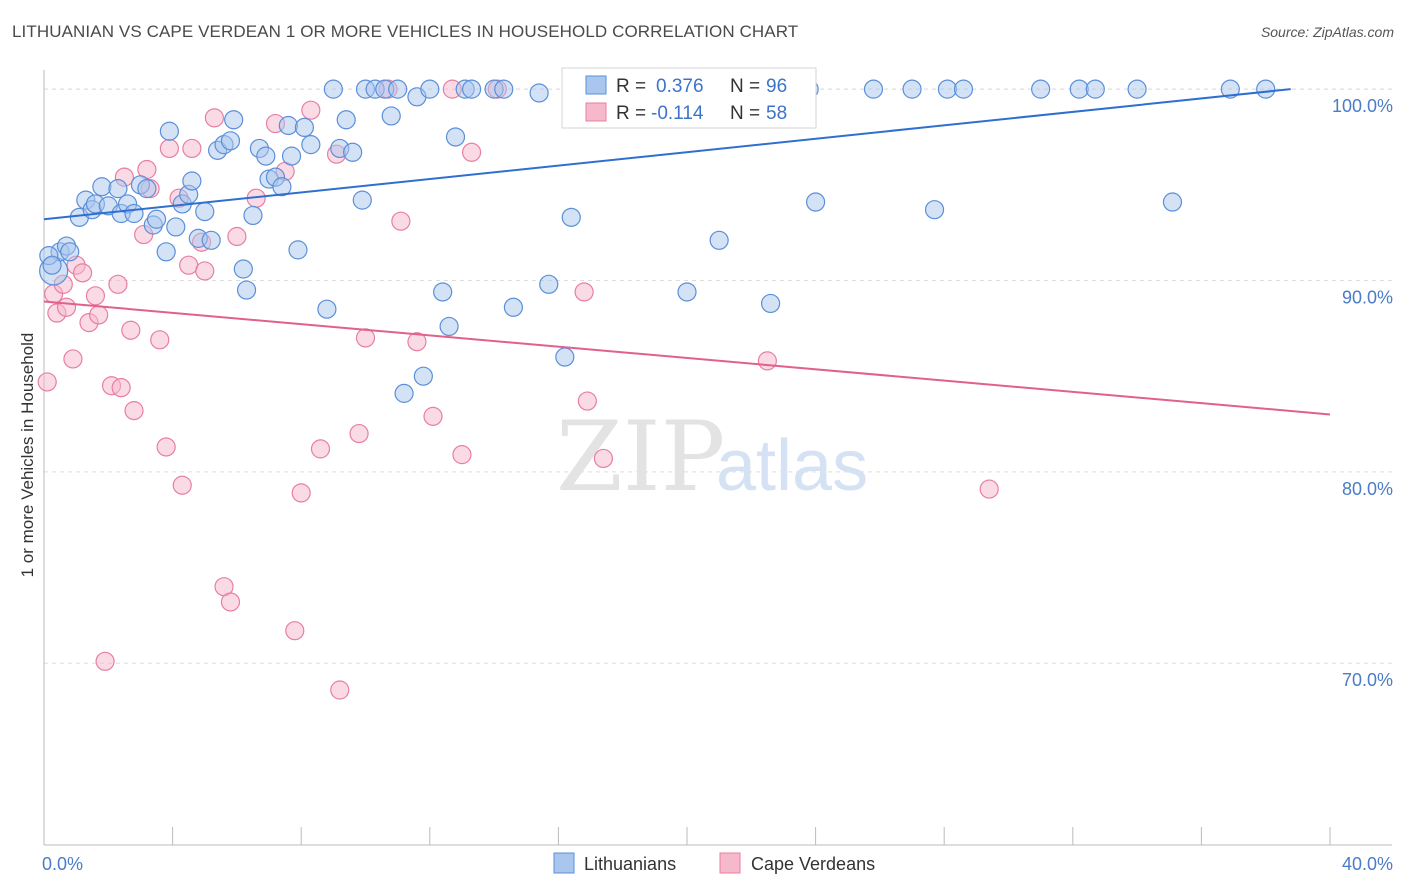 Image resolution: width=1406 pixels, height=892 pixels. Describe the element at coordinates (714, 863) in the screenshot. I see `legend: Lithuanians Cape Verdeans` at that location.